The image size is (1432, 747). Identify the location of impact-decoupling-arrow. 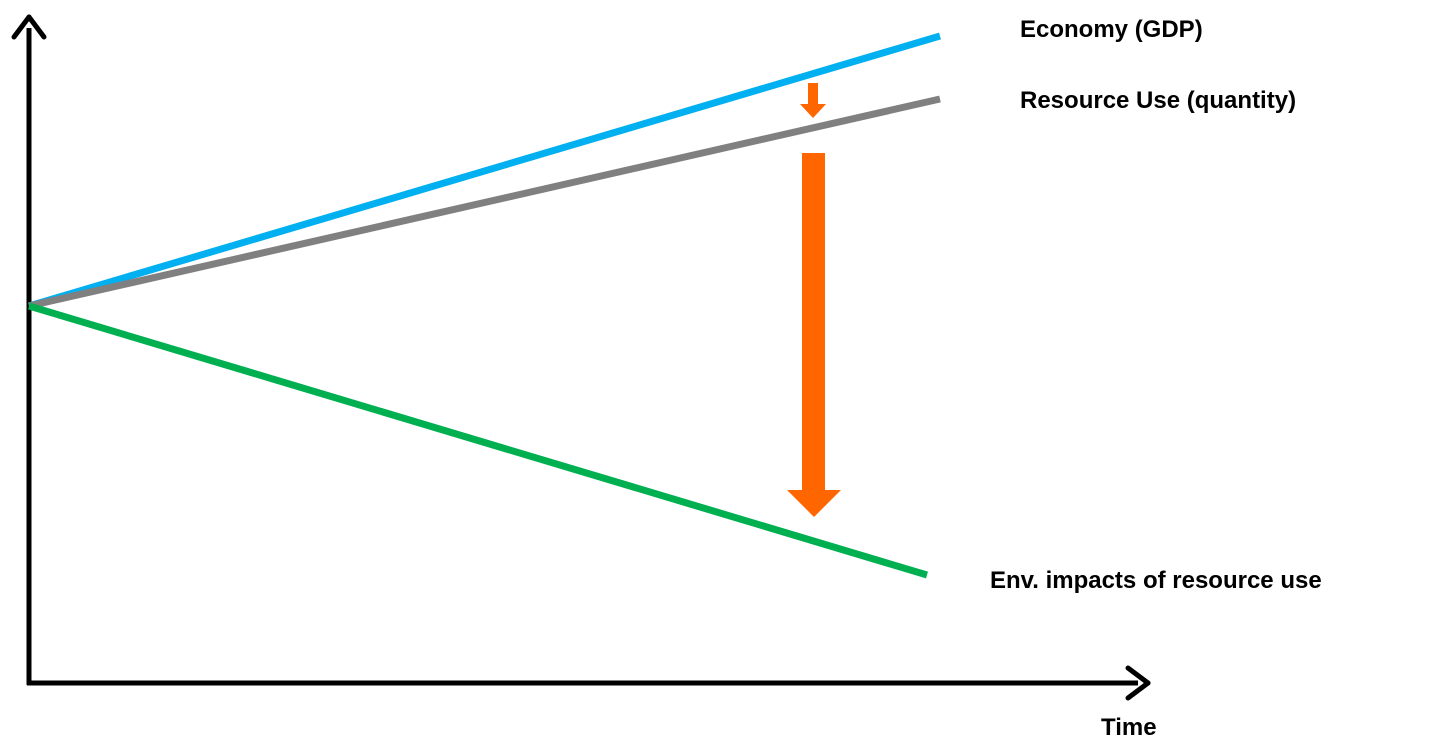
(814, 335).